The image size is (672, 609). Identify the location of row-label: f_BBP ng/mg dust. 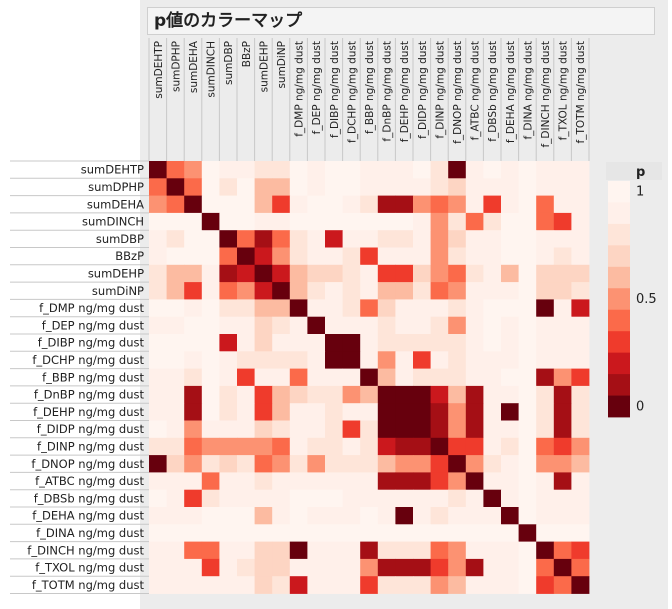
(93, 377).